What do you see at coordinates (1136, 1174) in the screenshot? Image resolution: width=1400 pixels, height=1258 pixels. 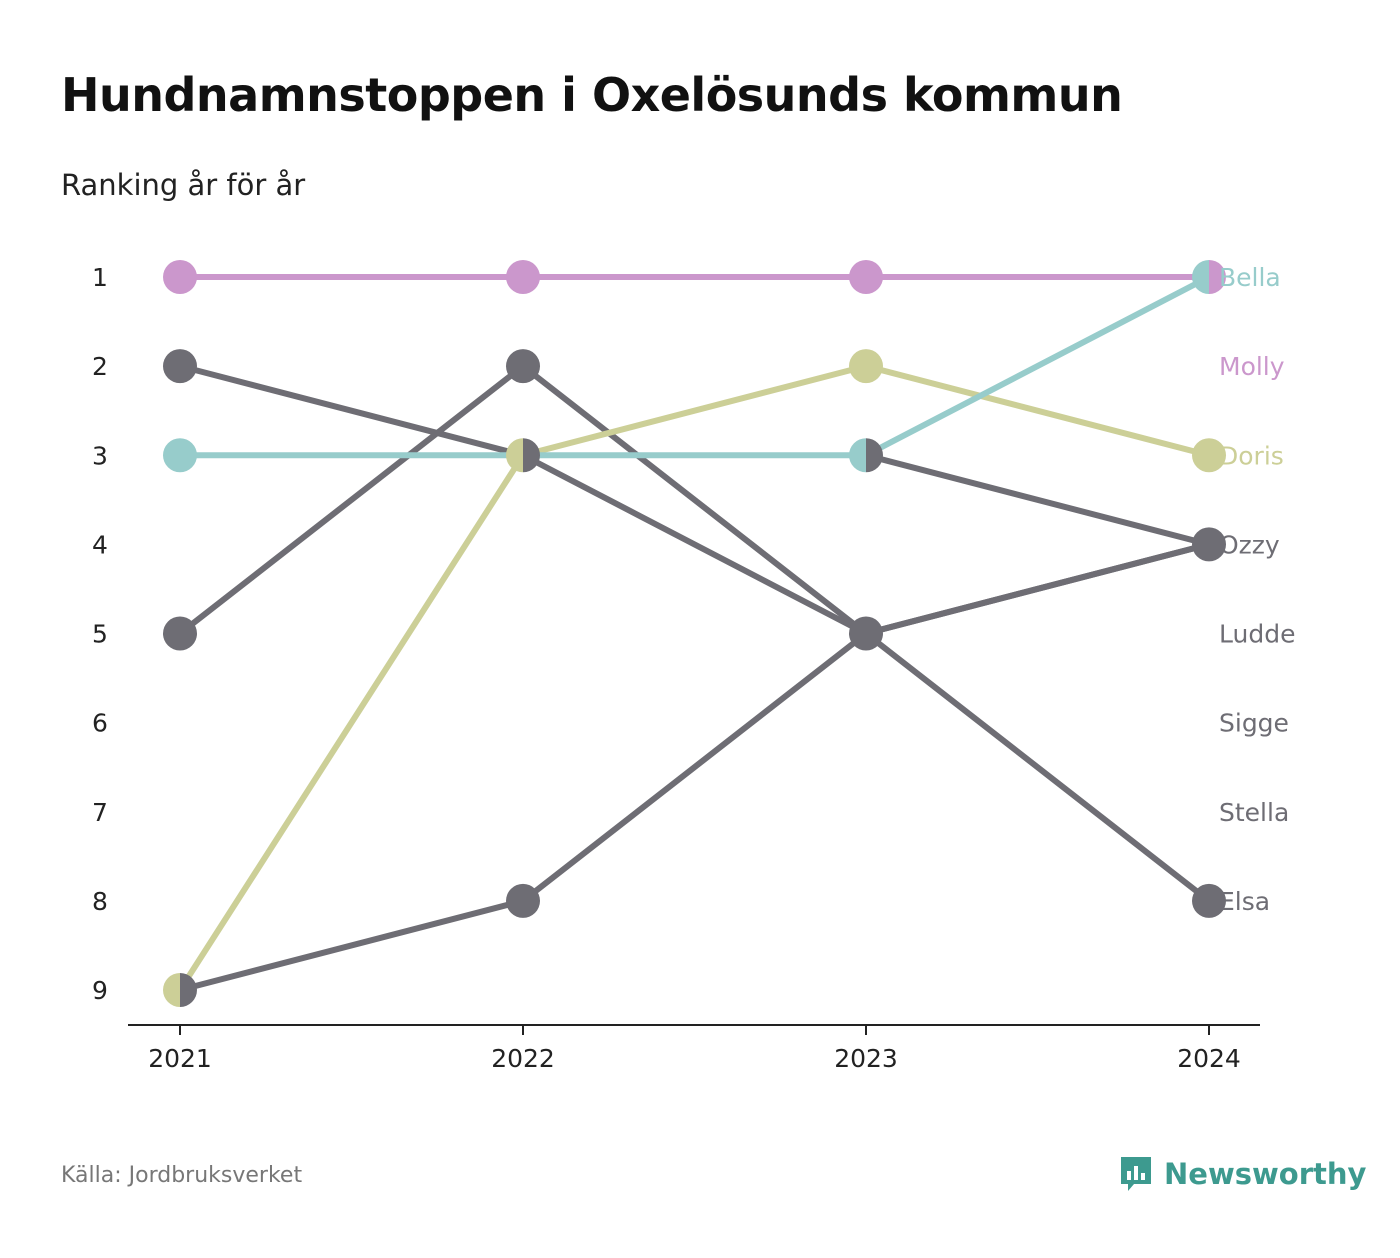 I see `newsworthy-logo-icon` at bounding box center [1136, 1174].